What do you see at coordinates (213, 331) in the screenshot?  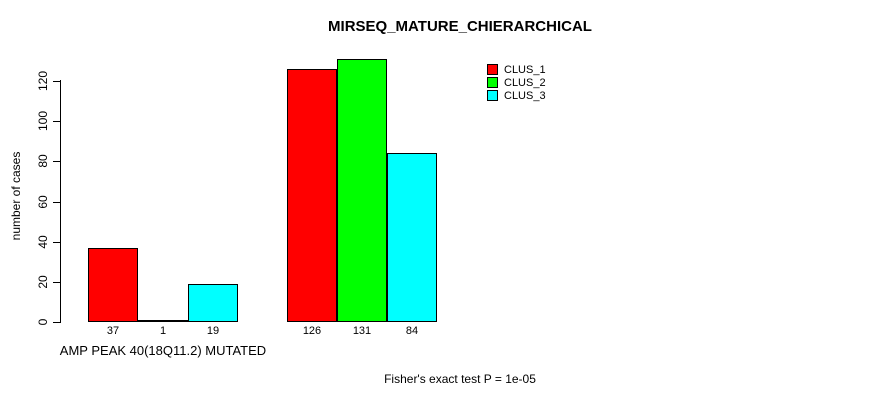 I see `bar-value-label: 19` at bounding box center [213, 331].